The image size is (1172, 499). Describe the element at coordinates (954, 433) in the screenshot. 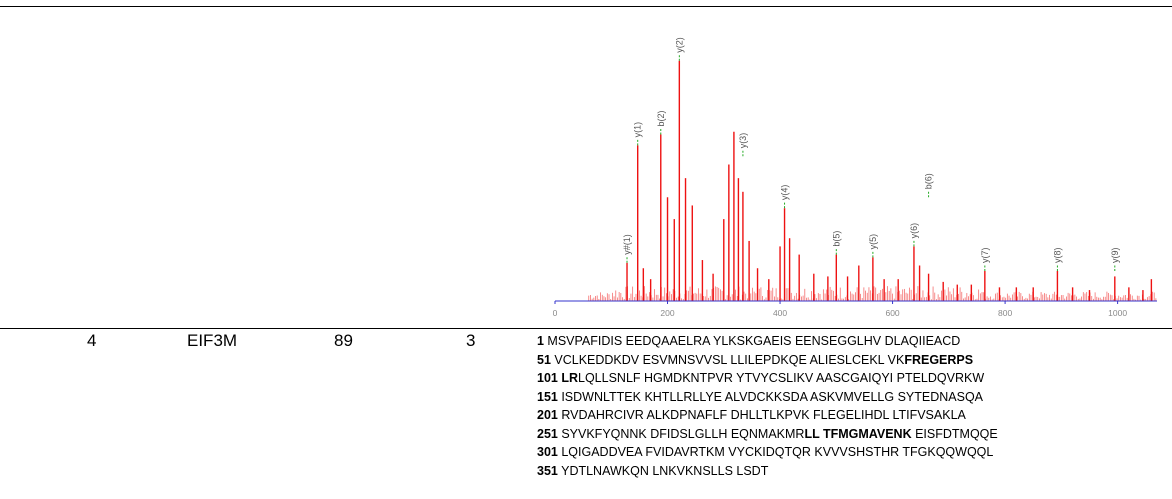

I see `sequence-text: EISFDTMQQE` at that location.